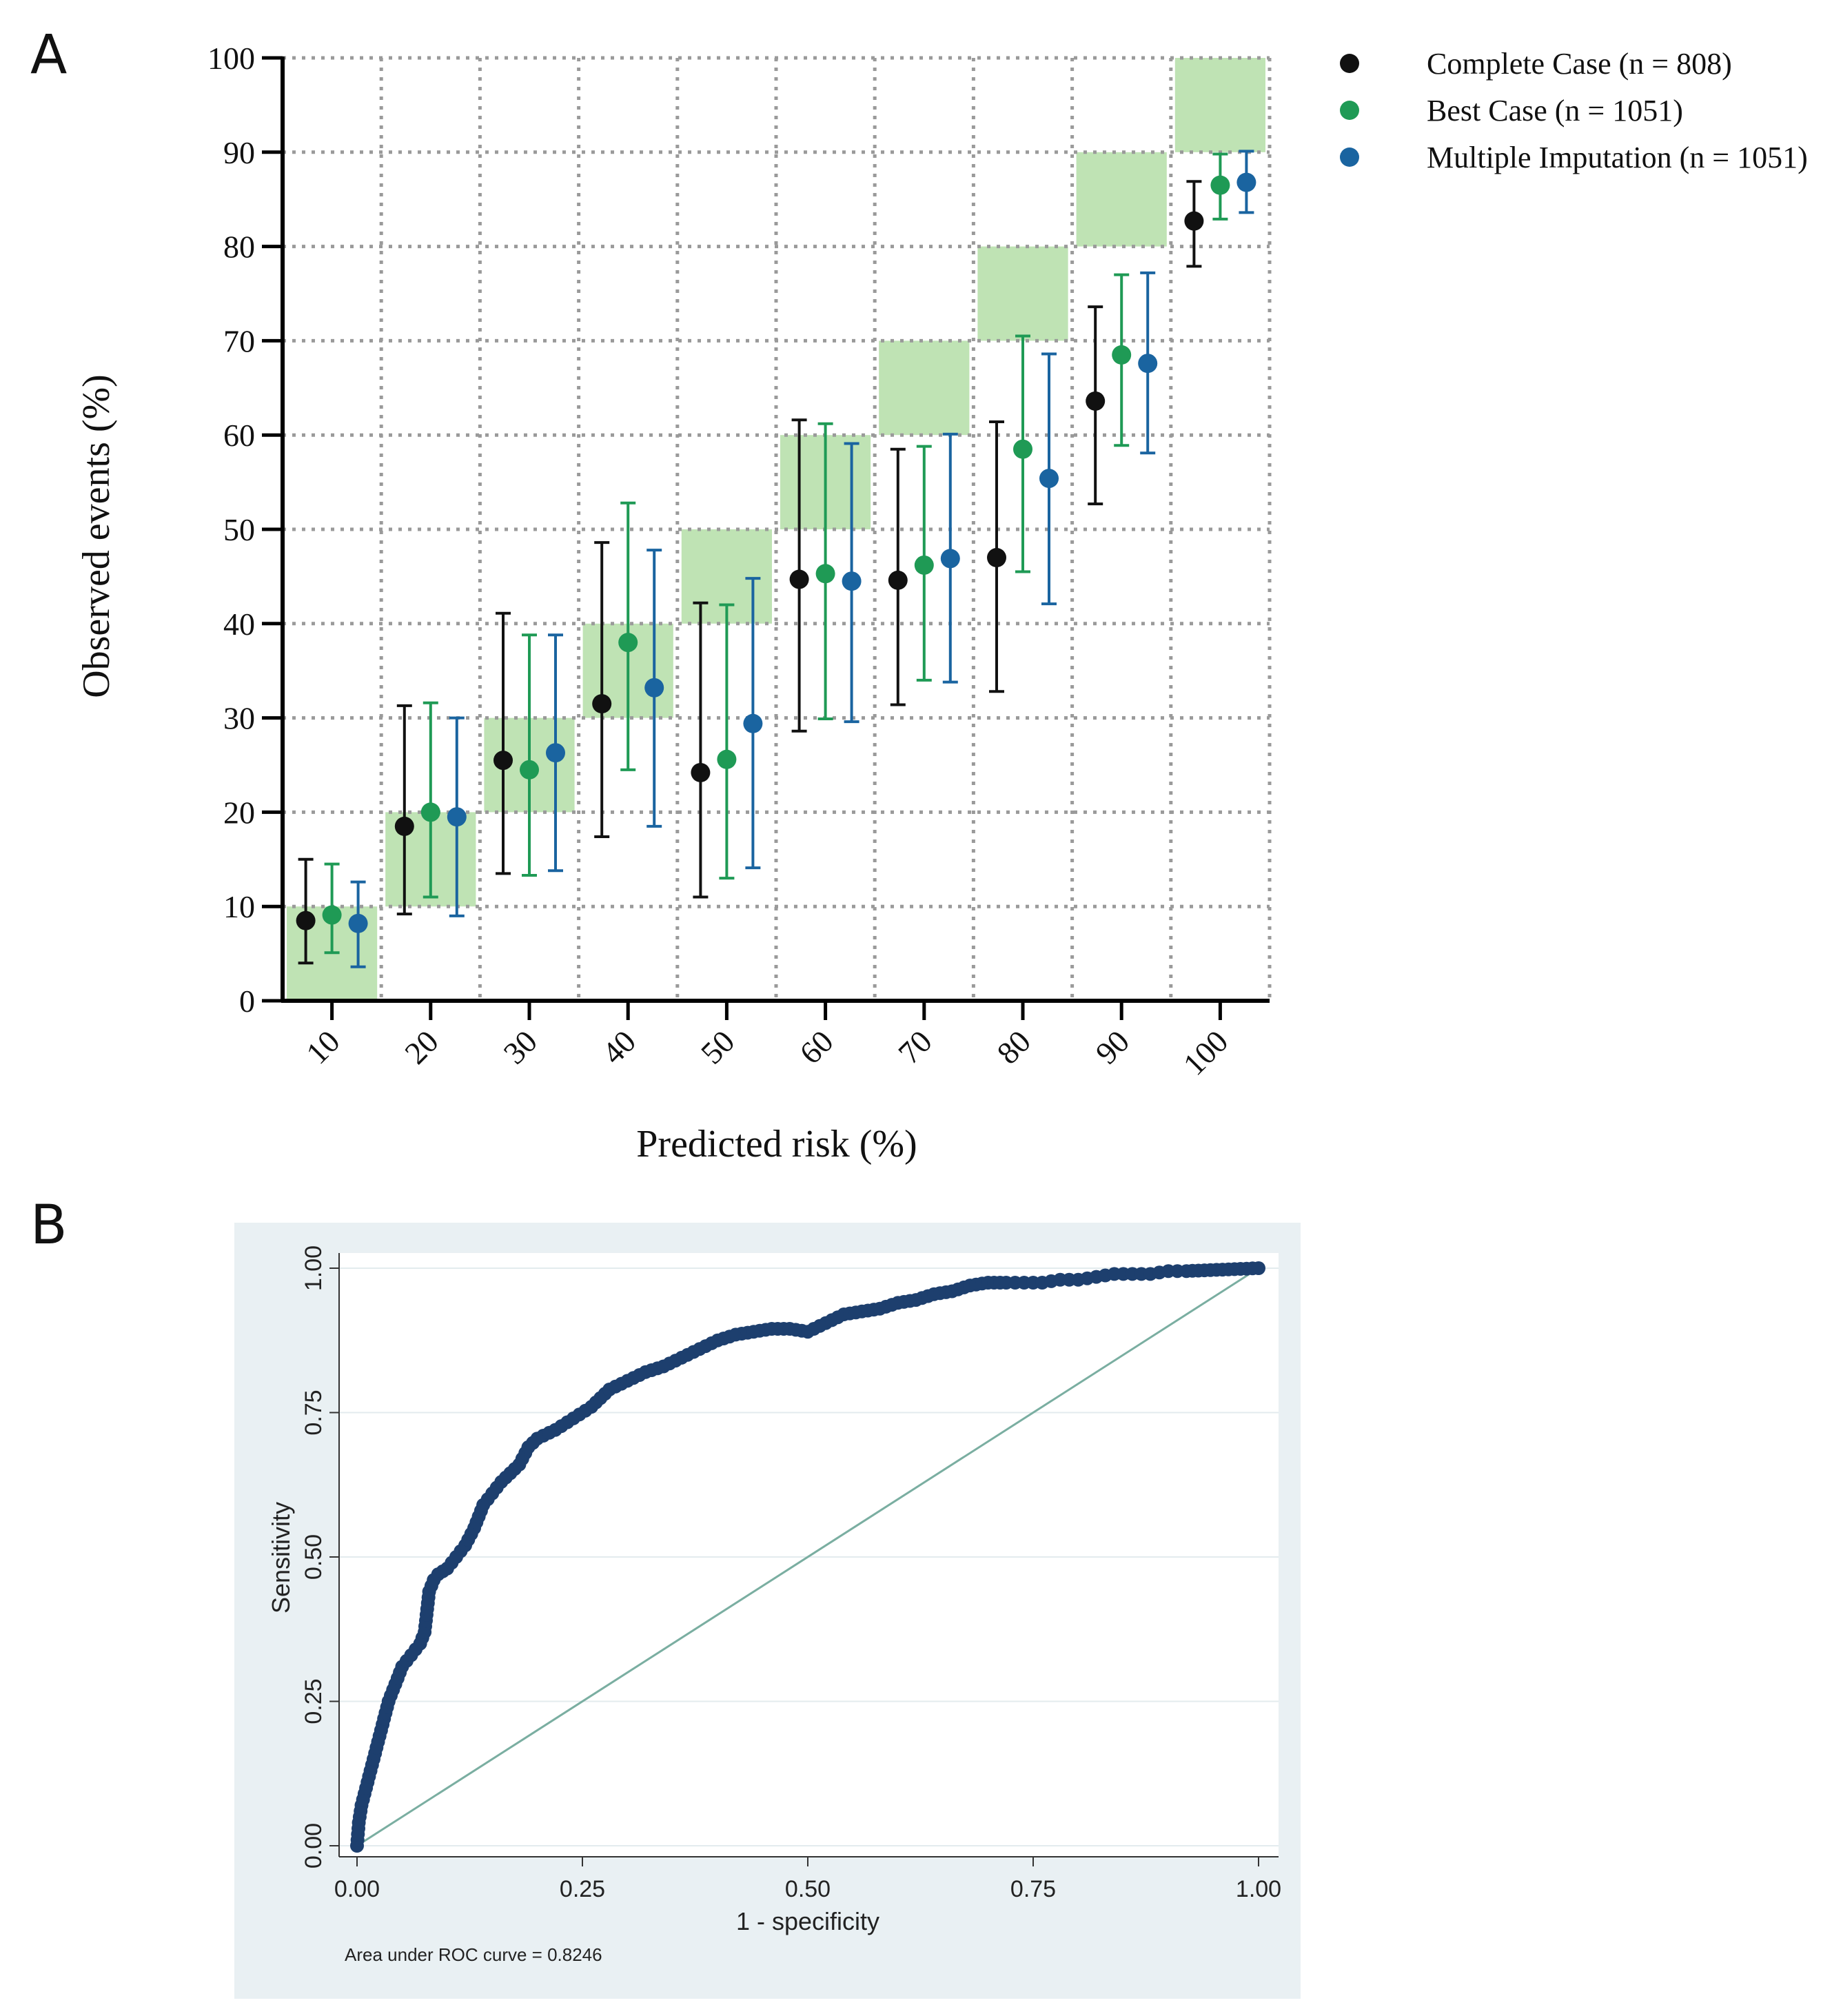 This screenshot has width=1832, height=2016. What do you see at coordinates (49, 1225) in the screenshot?
I see `panel-label-b: B` at bounding box center [49, 1225].